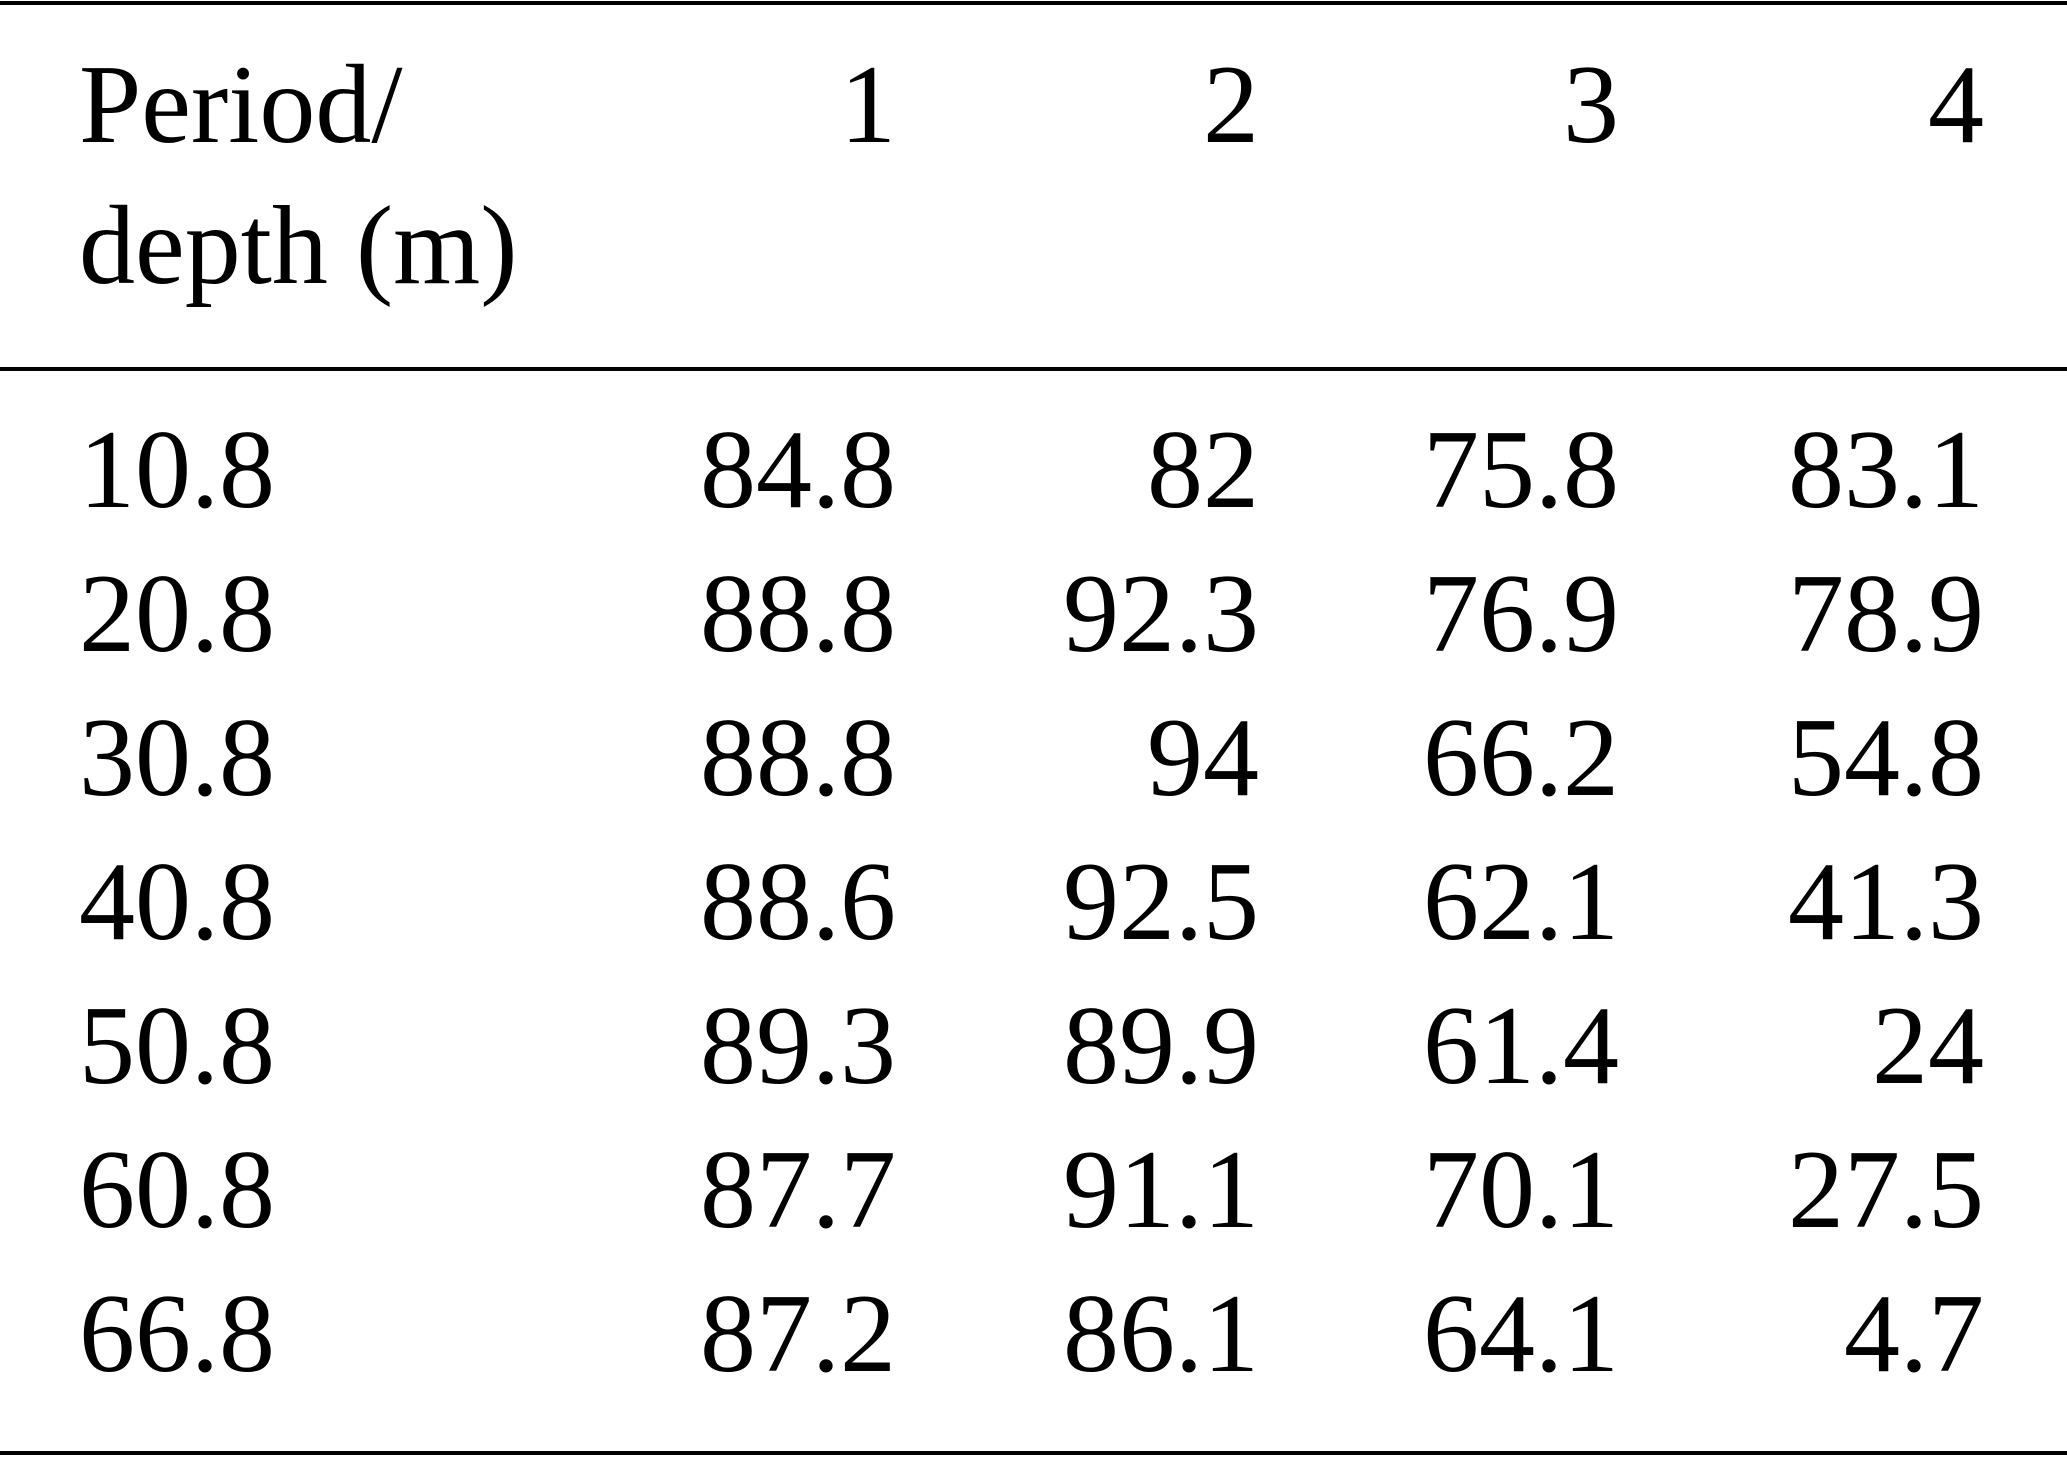  I want to click on cell: 91.1, so click(1161, 1190).